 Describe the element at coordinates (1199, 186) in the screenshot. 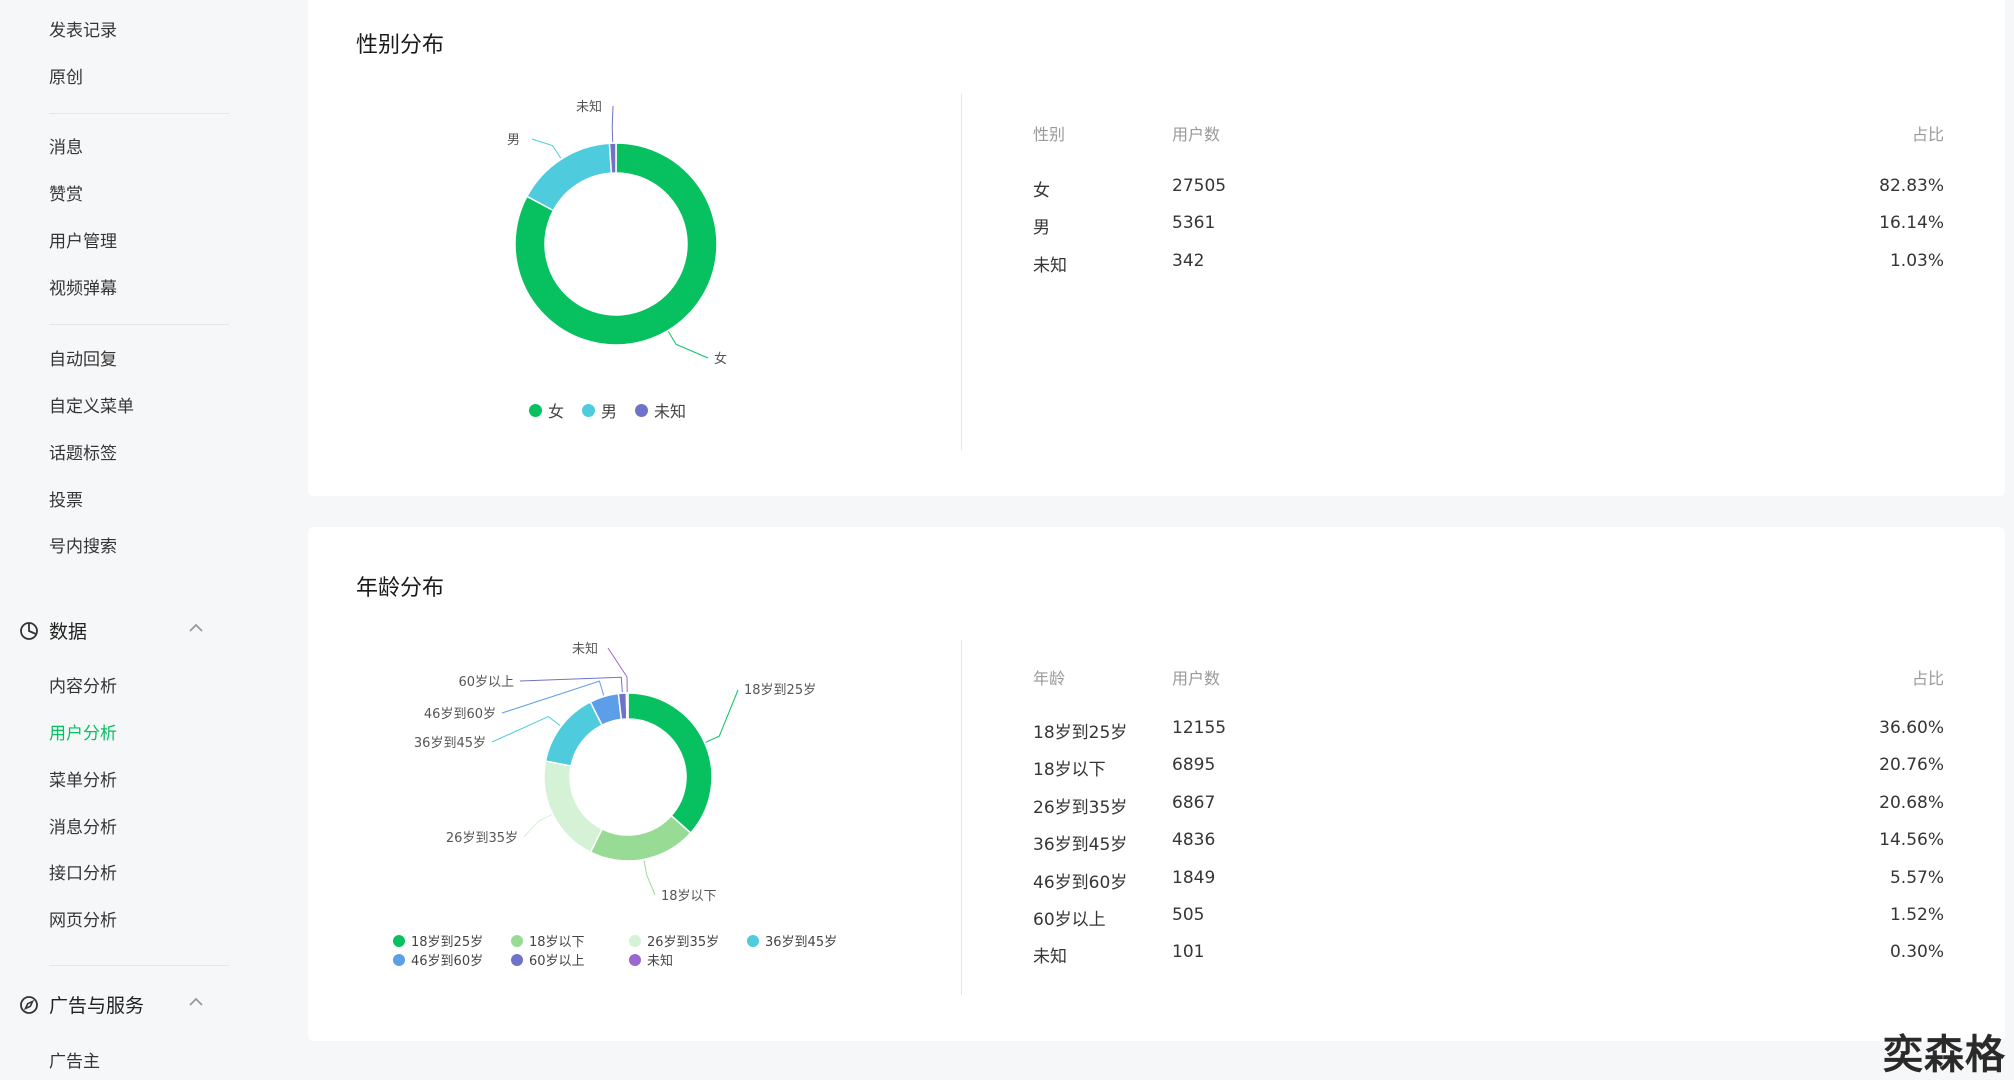

I see `table-cell-count: 27505` at that location.